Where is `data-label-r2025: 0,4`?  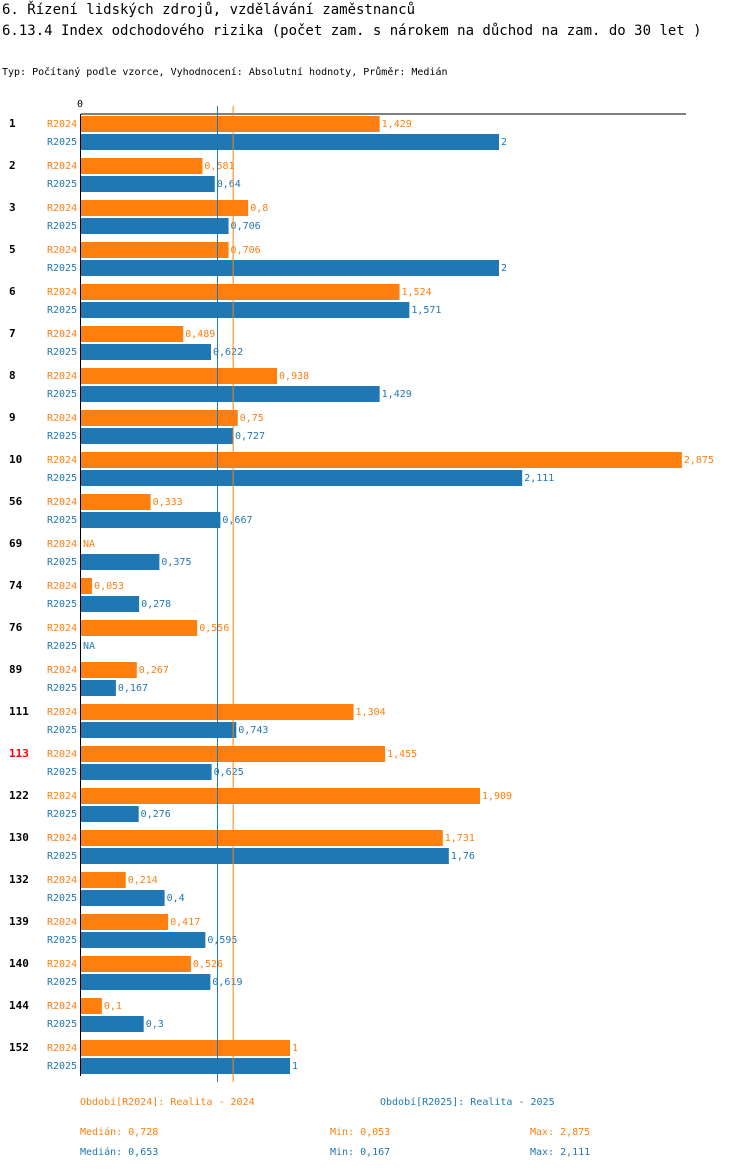 data-label-r2025: 0,4 is located at coordinates (176, 898).